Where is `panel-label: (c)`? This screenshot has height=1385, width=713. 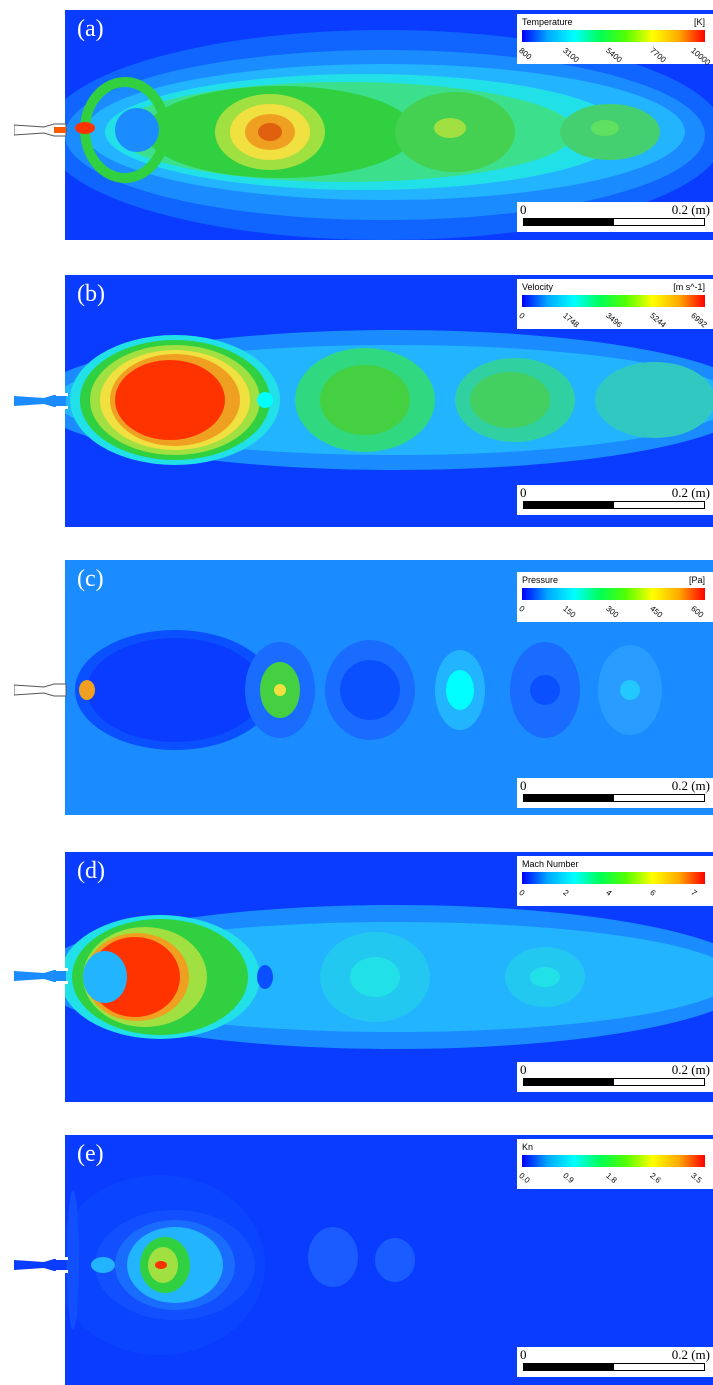 panel-label: (c) is located at coordinates (90, 579).